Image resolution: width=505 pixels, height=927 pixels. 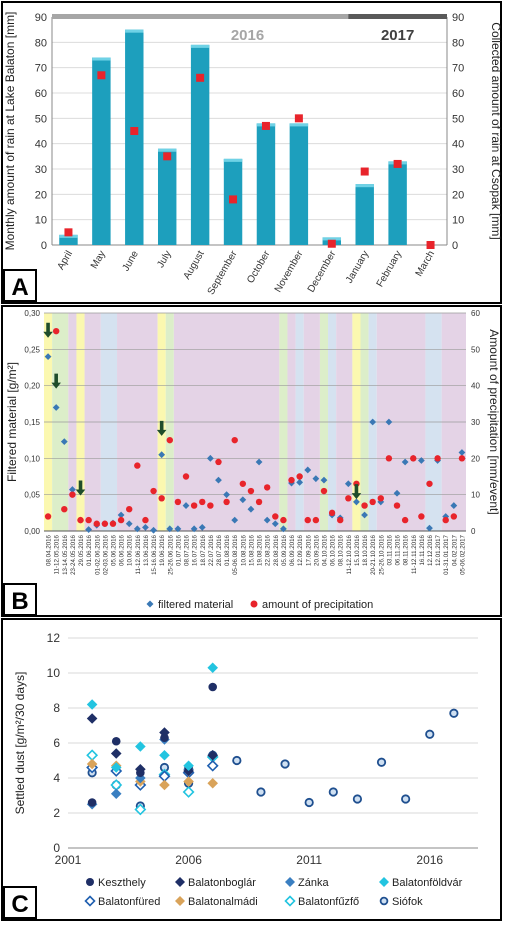 What do you see at coordinates (397, 163) in the screenshot?
I see `marker-february` at bounding box center [397, 163].